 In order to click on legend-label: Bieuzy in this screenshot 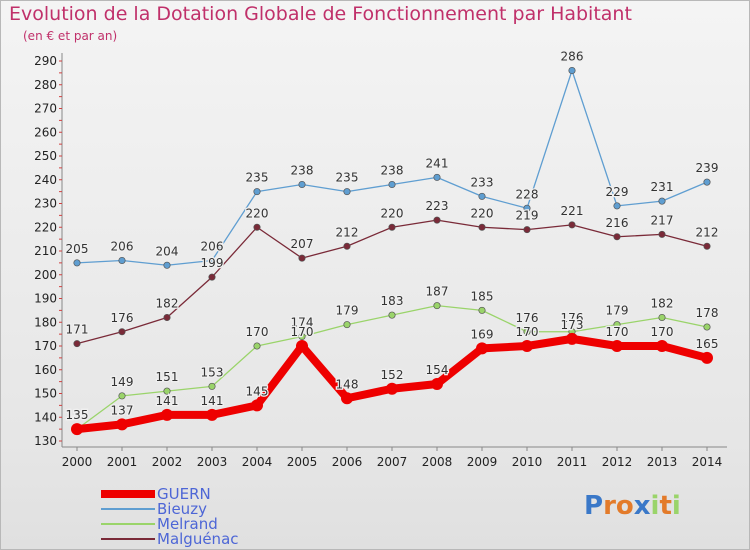, I will do `click(182, 509)`.